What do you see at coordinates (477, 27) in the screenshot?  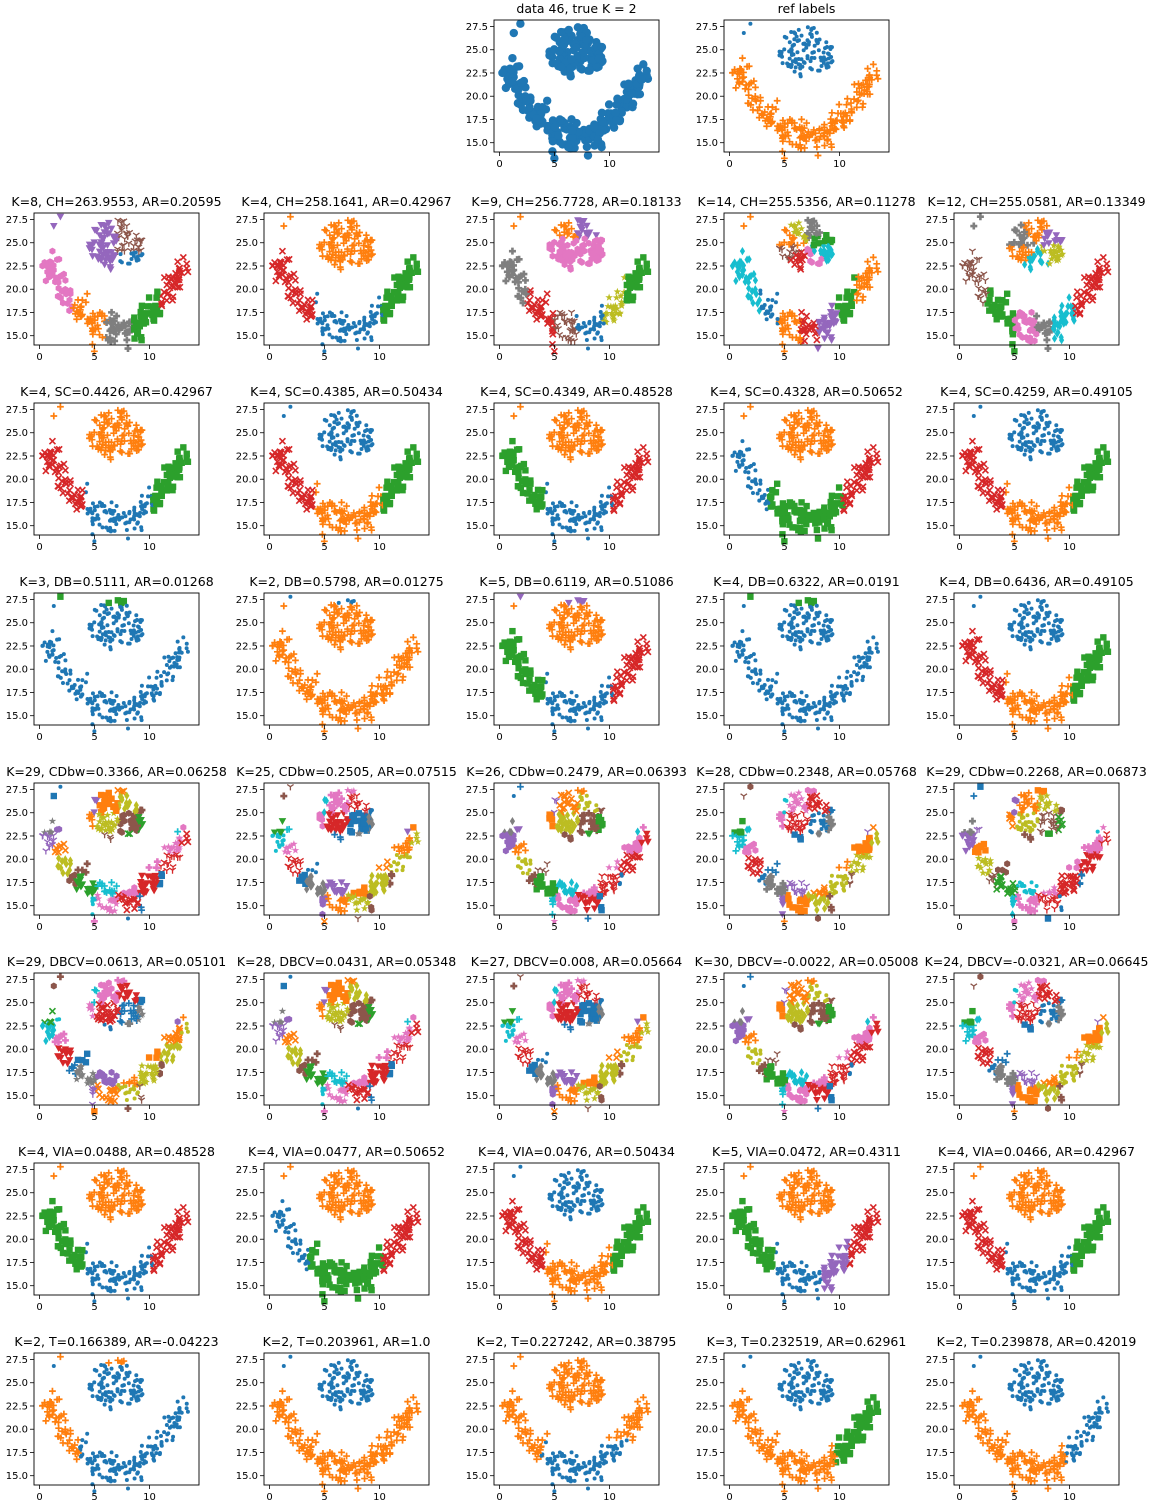 I see `y-tick-label: 27.5` at bounding box center [477, 27].